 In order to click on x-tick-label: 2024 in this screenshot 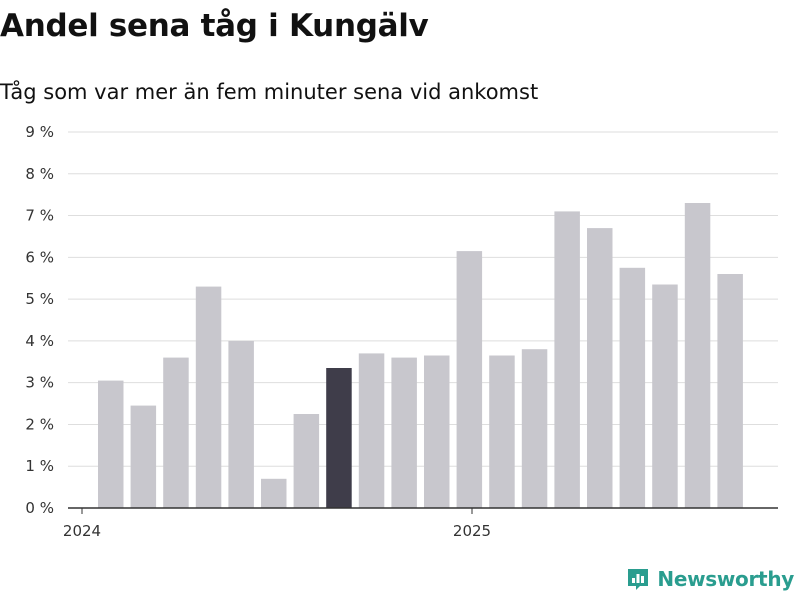, I will do `click(82, 531)`.